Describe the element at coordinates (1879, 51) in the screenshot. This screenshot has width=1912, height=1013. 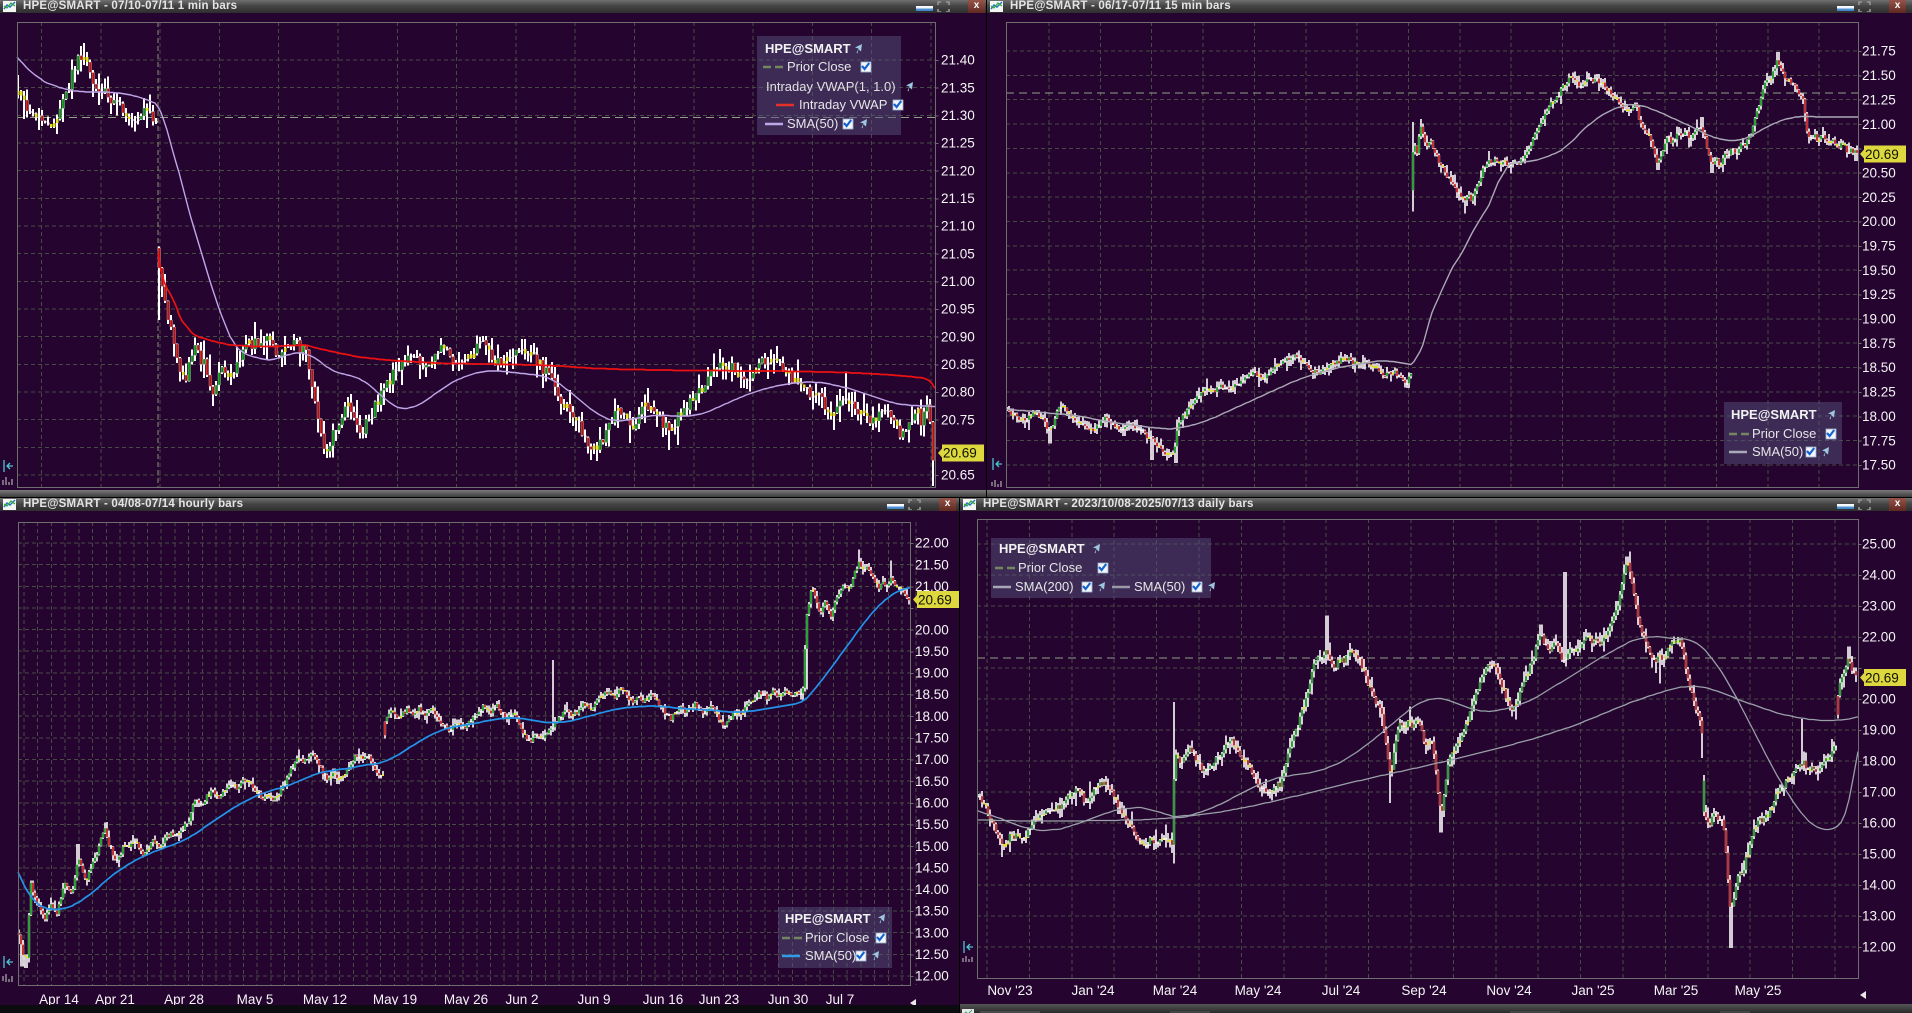
I see `svg-text: 21.75` at that location.